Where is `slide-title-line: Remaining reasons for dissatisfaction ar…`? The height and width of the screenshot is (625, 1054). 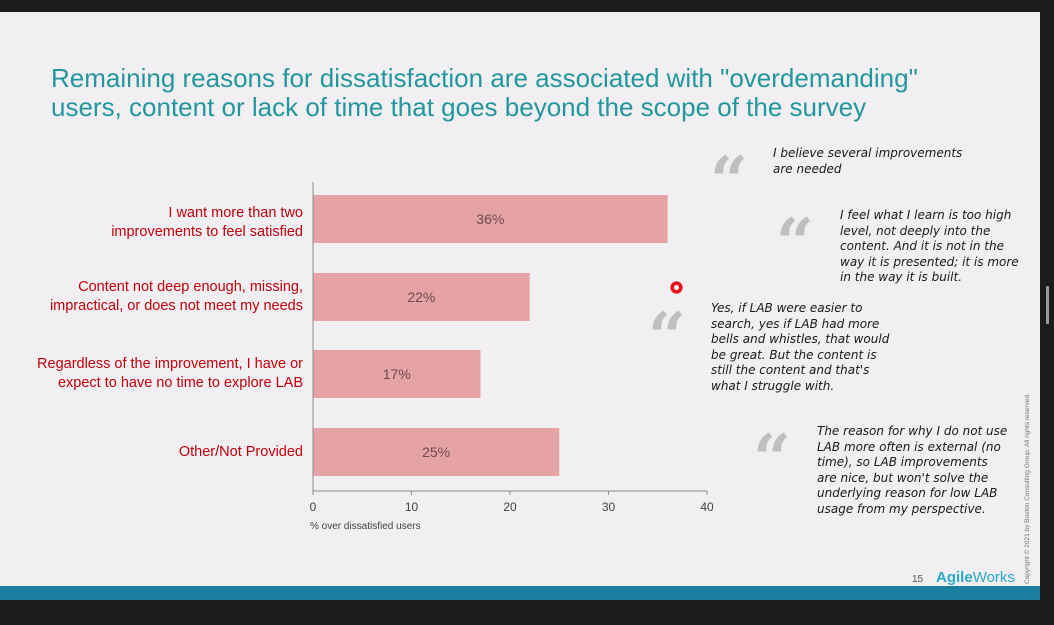
slide-title-line: Remaining reasons for dissatisfaction ar… is located at coordinates (484, 78).